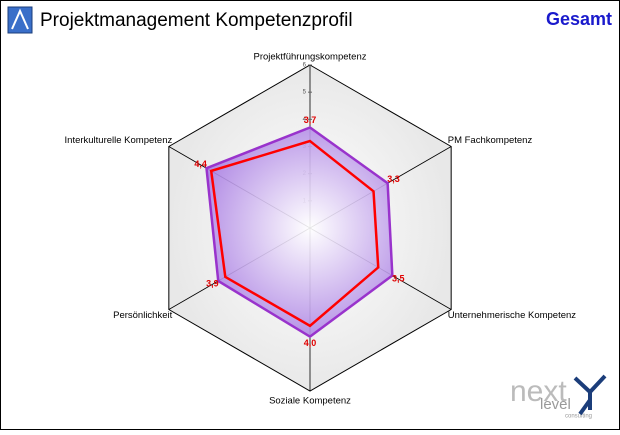 The width and height of the screenshot is (620, 435). Describe the element at coordinates (309, 56) in the screenshot. I see `category-label: Projektführungskompetenz` at that location.